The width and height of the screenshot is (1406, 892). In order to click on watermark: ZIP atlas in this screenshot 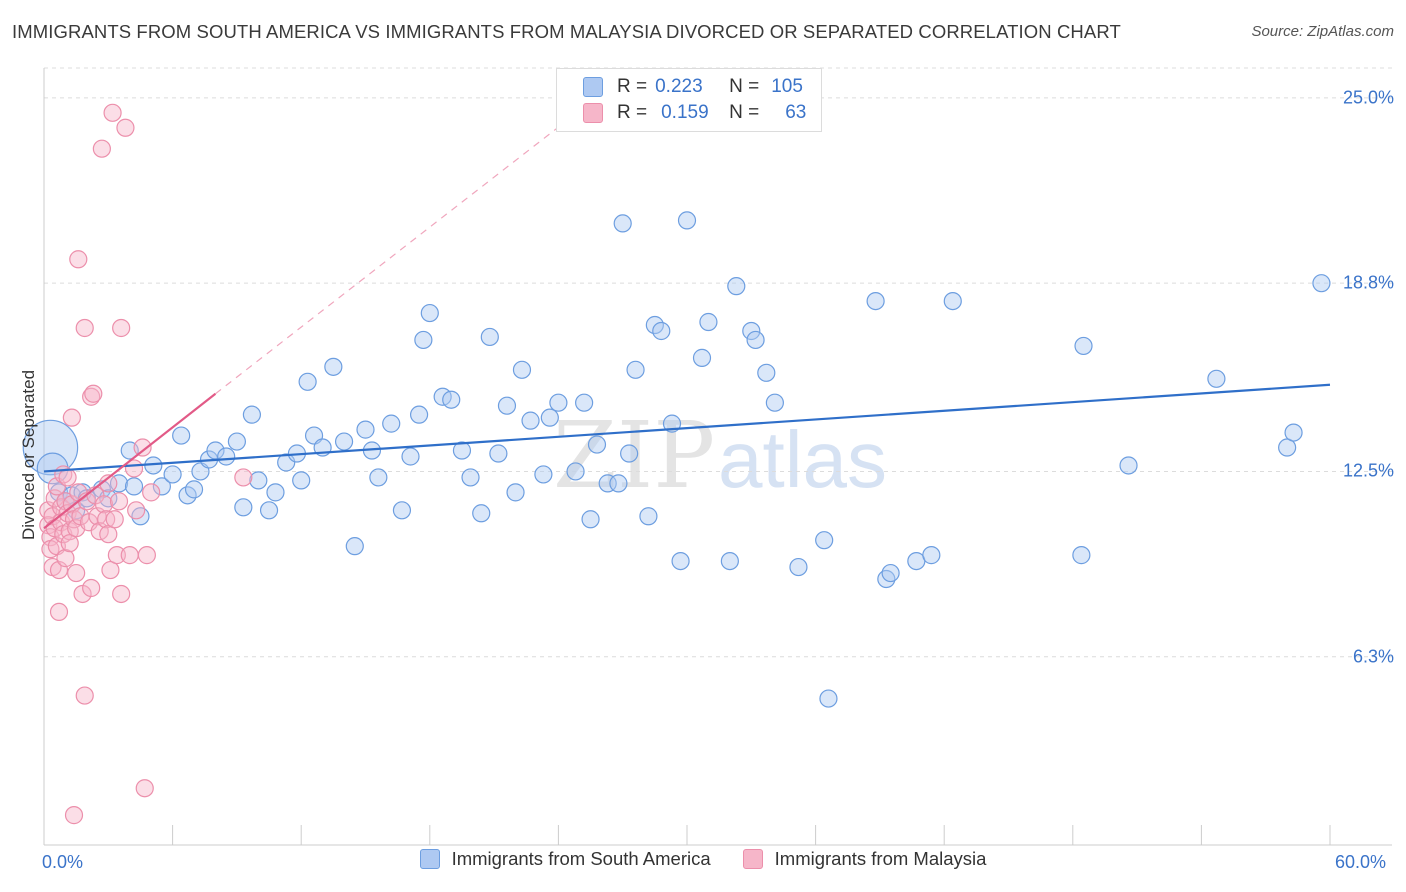, I will do `click(720, 455)`.